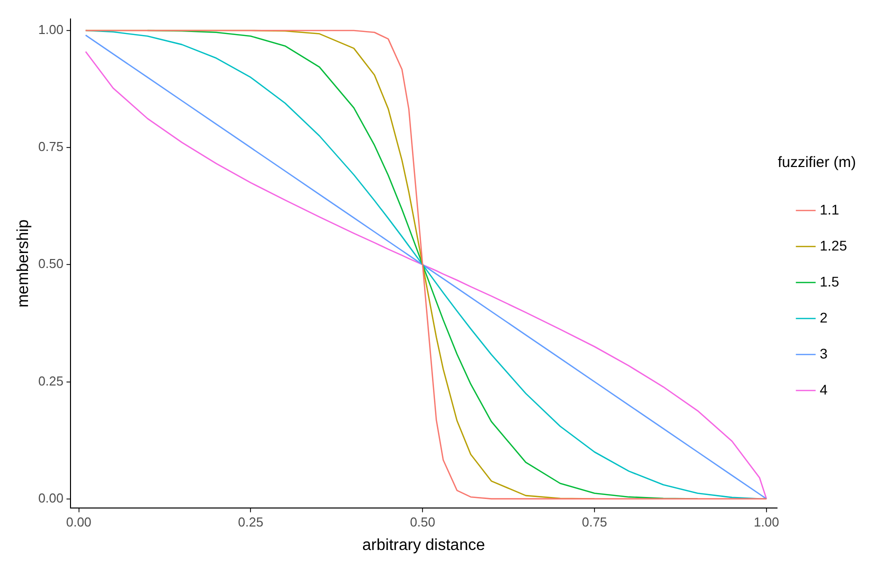 This screenshot has width=875, height=565. I want to click on legend-title: fuzzifier (m), so click(817, 163).